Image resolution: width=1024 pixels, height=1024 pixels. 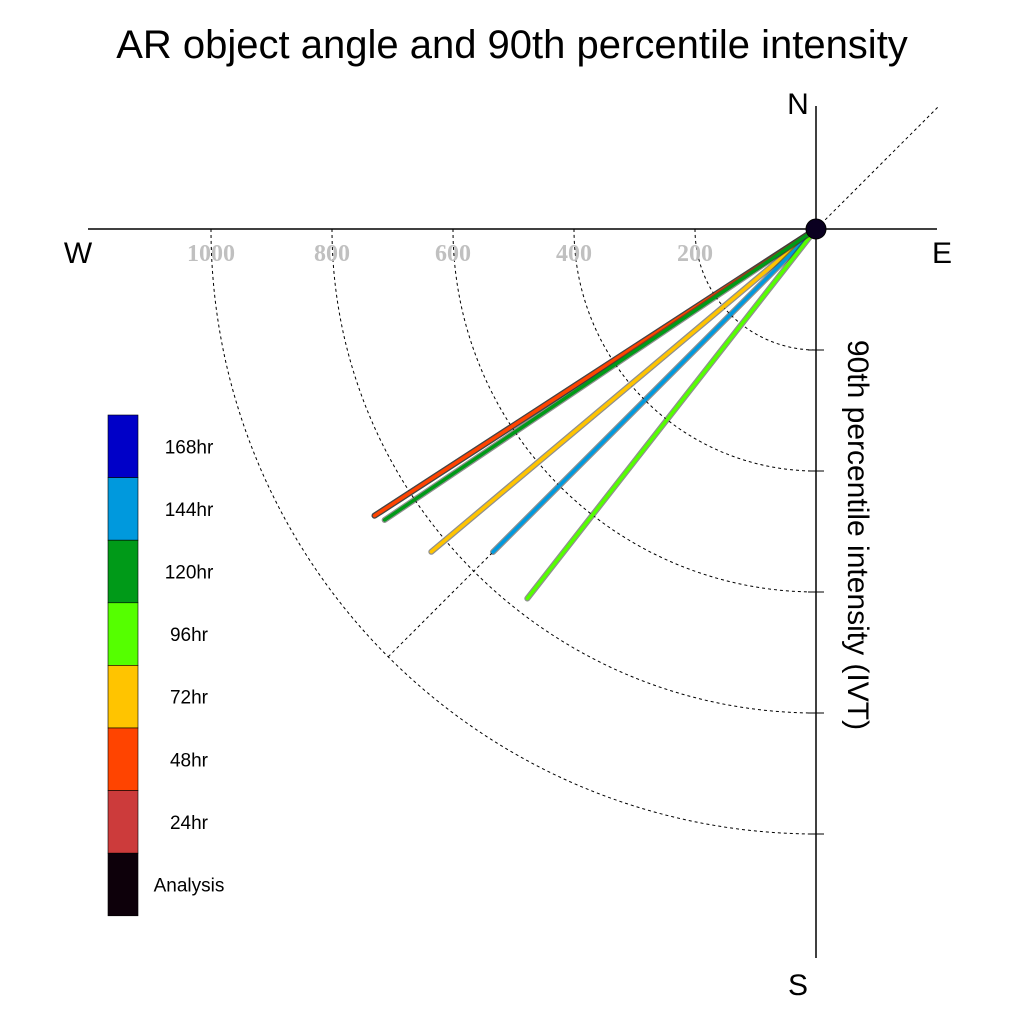 I want to click on compass-west-label: W, so click(x=78, y=253).